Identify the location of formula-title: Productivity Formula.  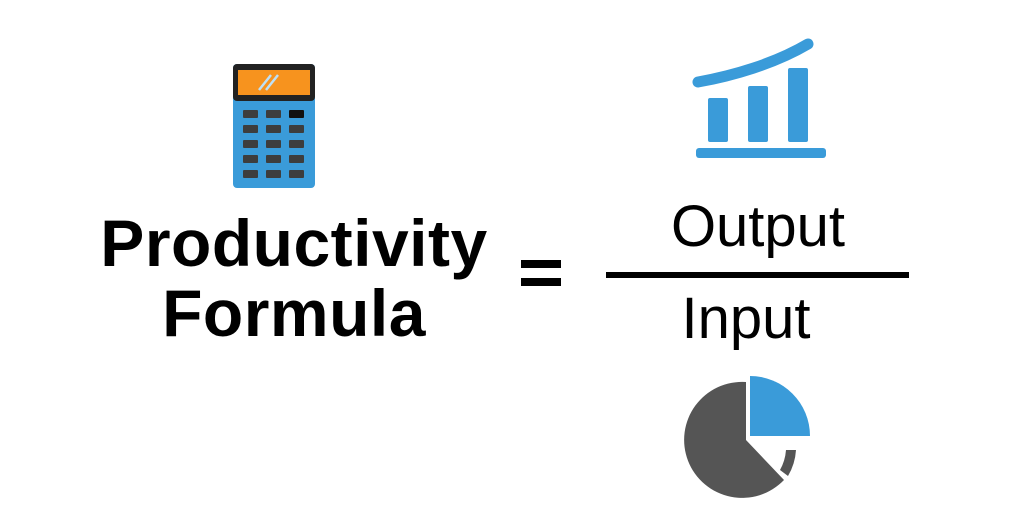
(294, 278).